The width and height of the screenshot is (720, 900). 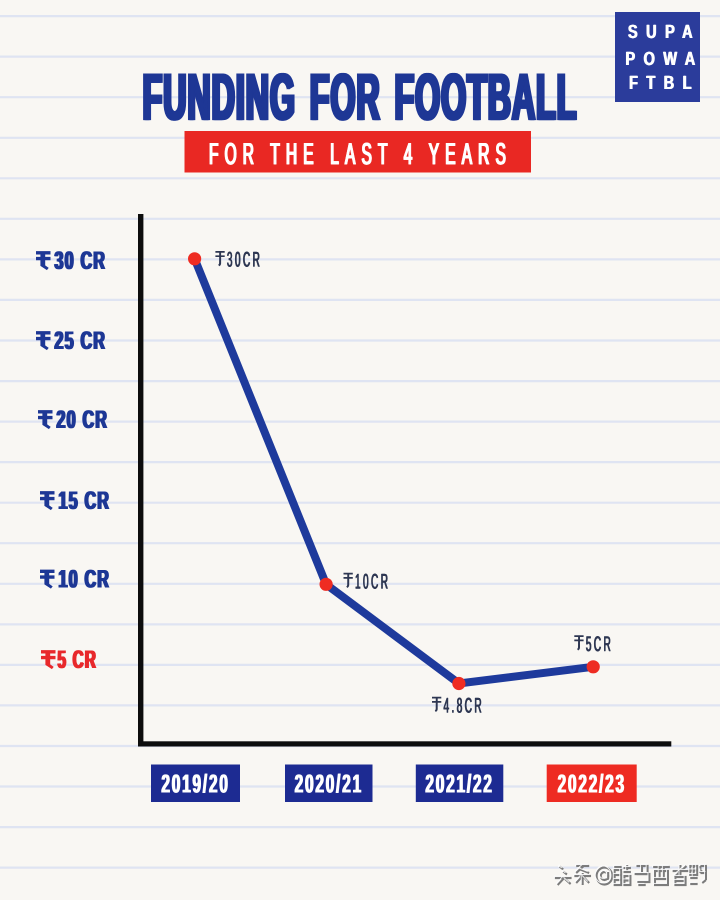 I want to click on svg-text: 4.8CR, so click(x=464, y=705).